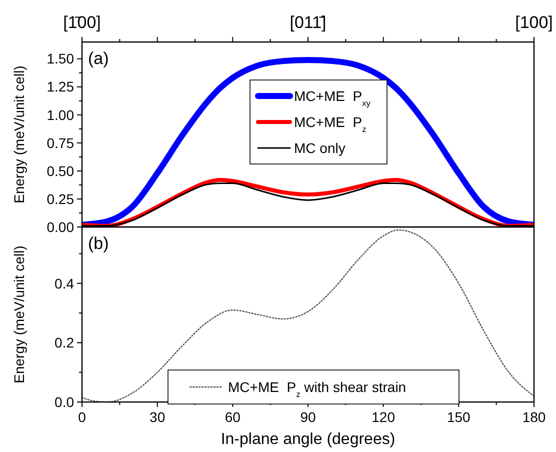 The width and height of the screenshot is (556, 452). I want to click on y-tick-label: 0.75, so click(60, 142).